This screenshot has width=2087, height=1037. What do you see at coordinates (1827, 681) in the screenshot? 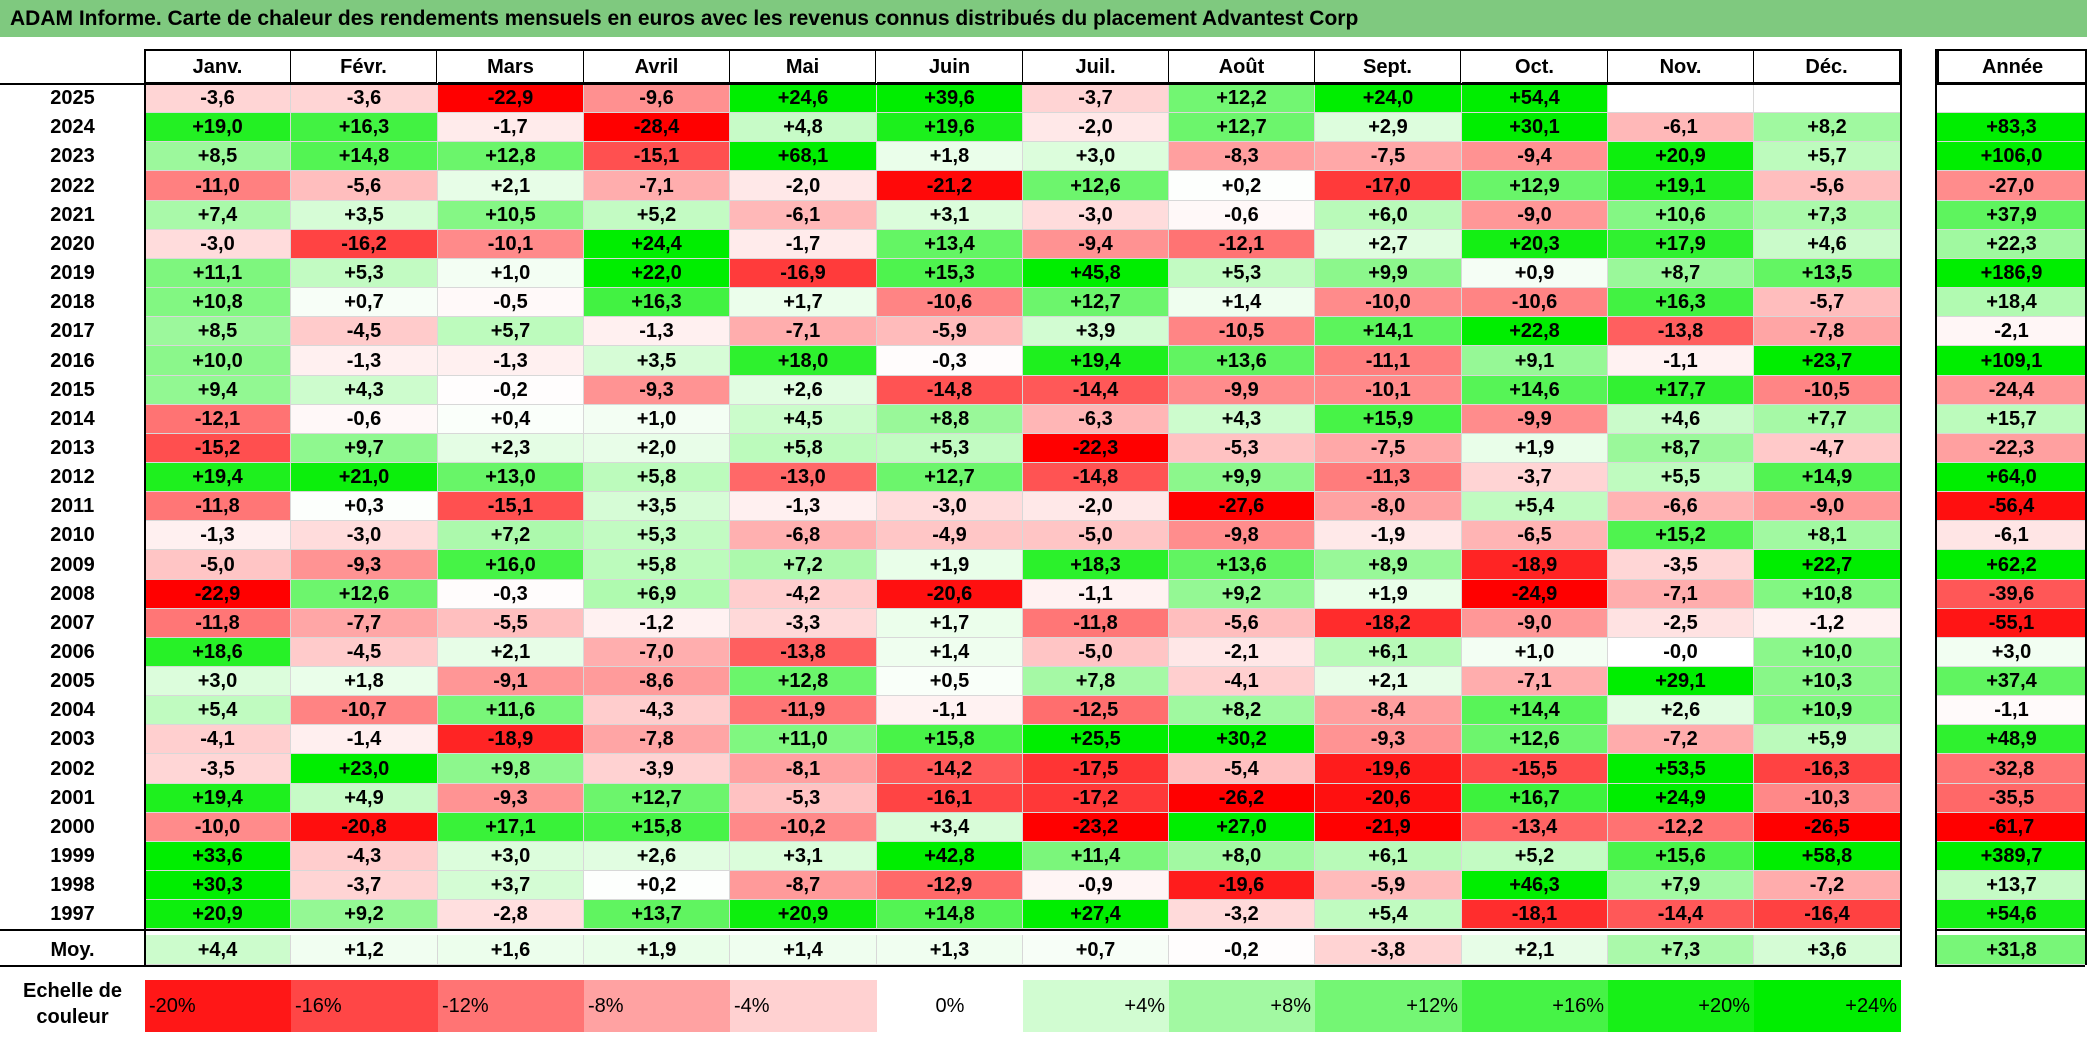
I see `heatmap-cell: +10,3` at bounding box center [1827, 681].